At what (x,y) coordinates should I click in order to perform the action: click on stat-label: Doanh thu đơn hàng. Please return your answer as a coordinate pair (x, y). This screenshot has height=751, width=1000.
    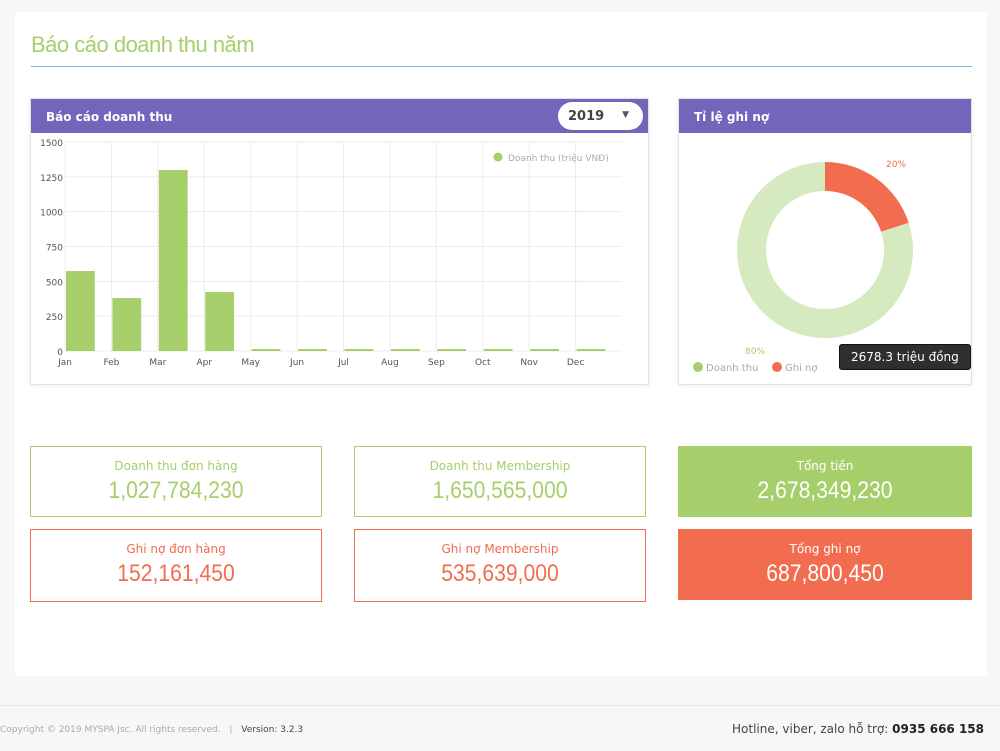
    Looking at the image, I should click on (176, 466).